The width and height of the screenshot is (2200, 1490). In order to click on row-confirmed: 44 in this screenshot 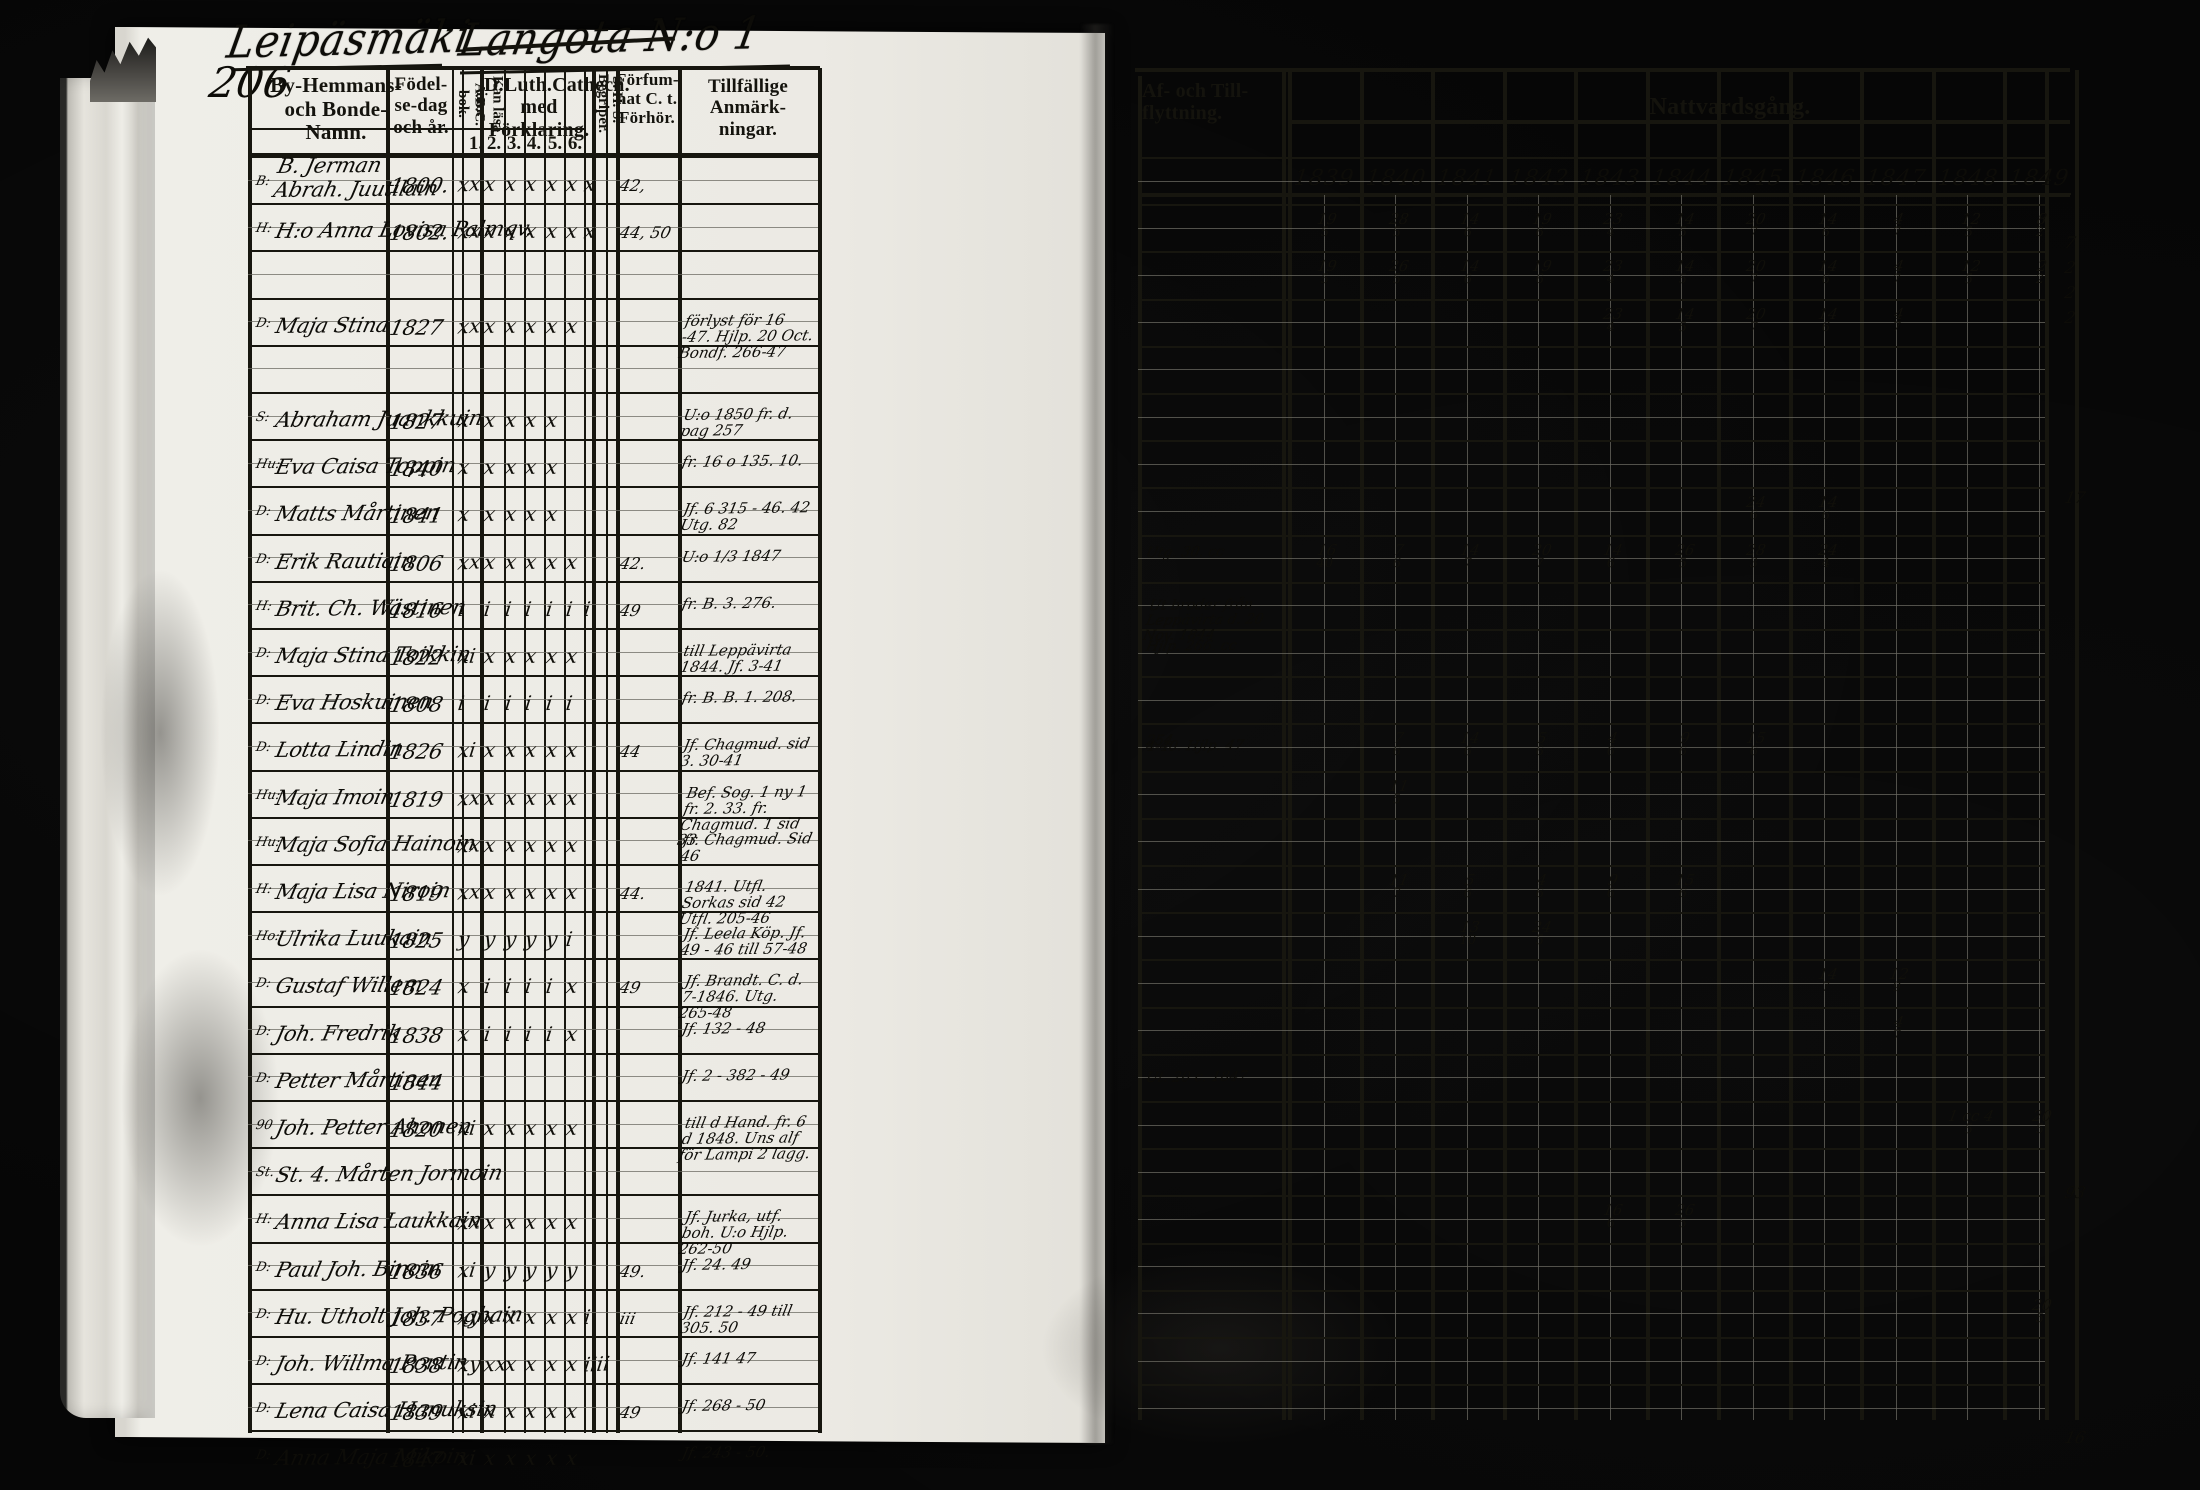, I will do `click(630, 752)`.